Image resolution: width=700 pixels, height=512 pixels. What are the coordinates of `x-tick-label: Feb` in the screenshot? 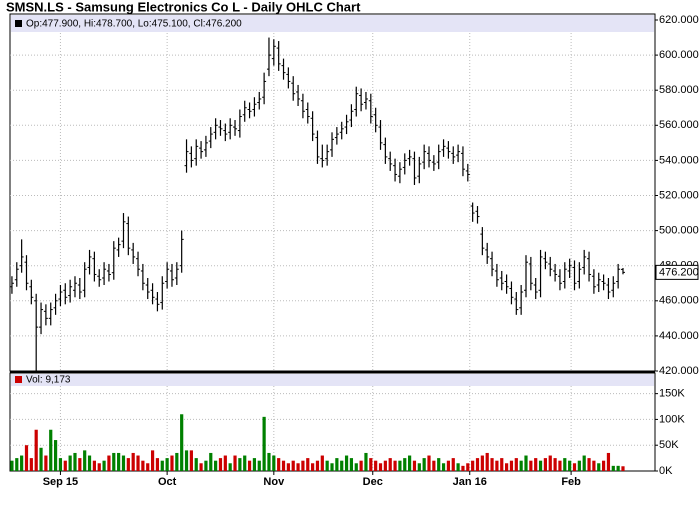 It's located at (571, 482).